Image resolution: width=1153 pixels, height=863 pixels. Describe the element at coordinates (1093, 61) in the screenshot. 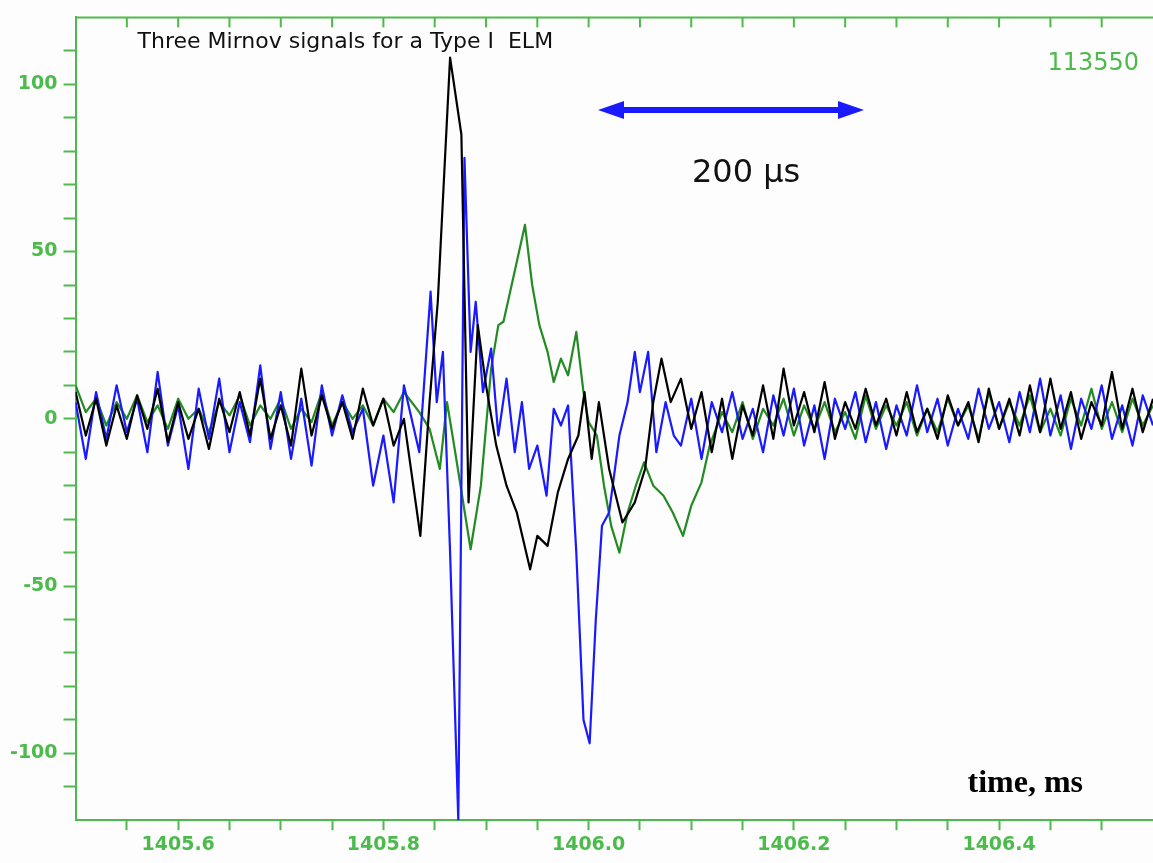

I see `annotation: 113550` at that location.